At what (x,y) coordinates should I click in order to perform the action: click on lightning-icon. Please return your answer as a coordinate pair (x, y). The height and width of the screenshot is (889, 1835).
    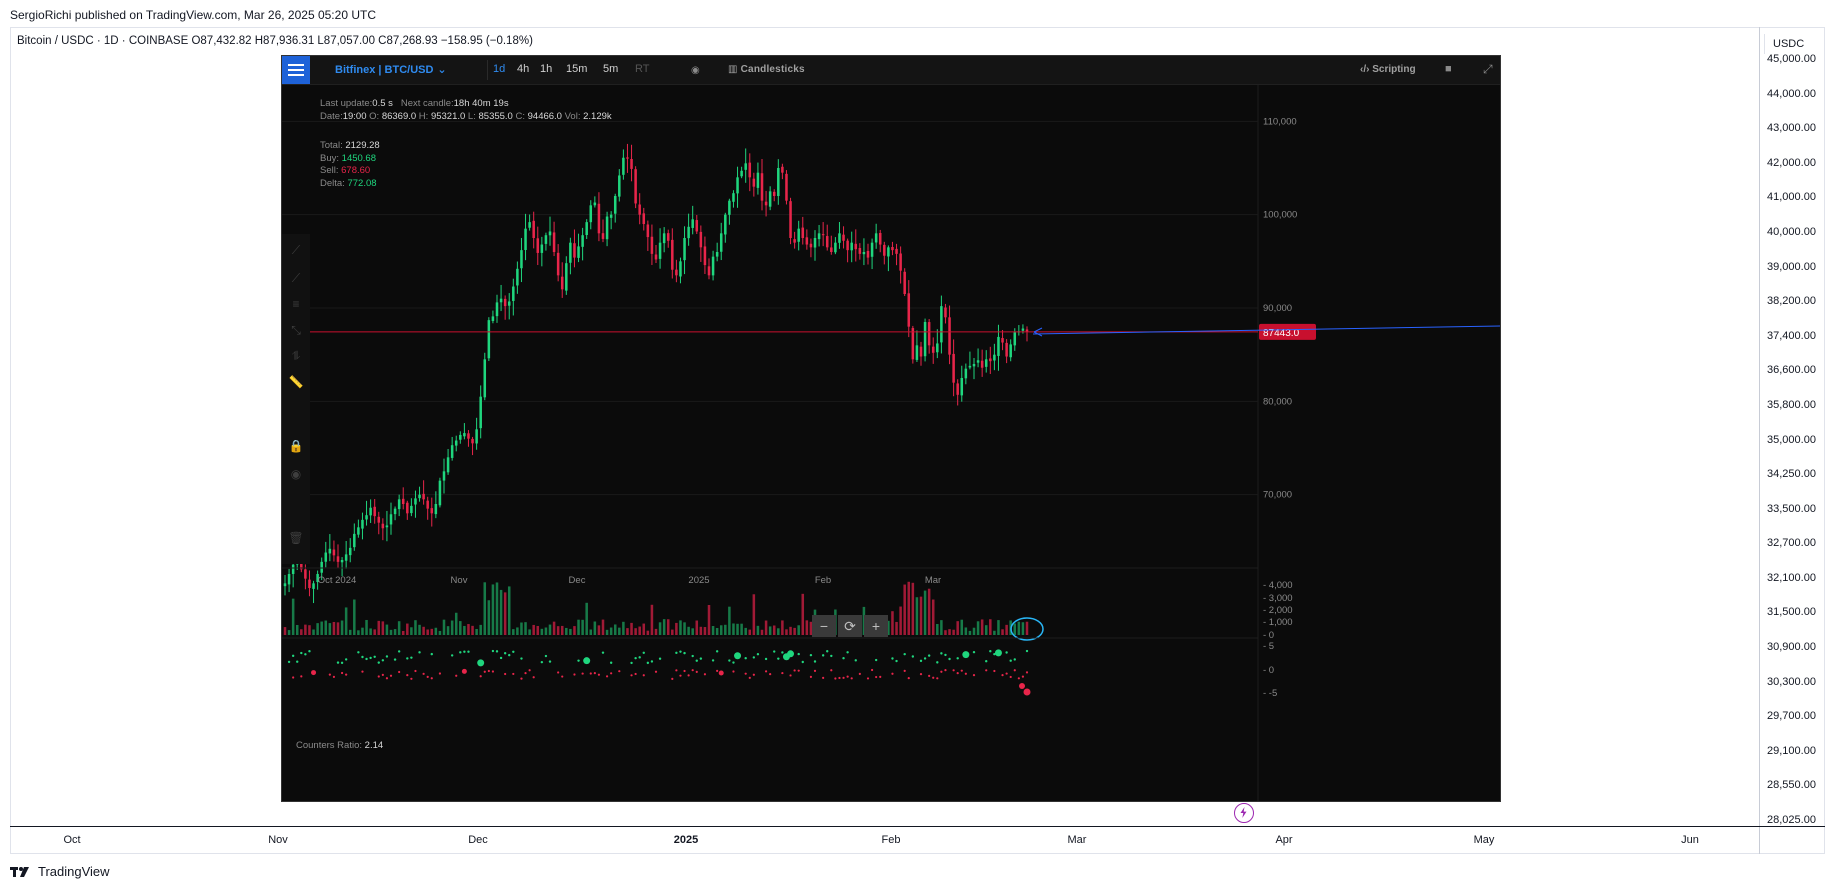
    Looking at the image, I should click on (1244, 813).